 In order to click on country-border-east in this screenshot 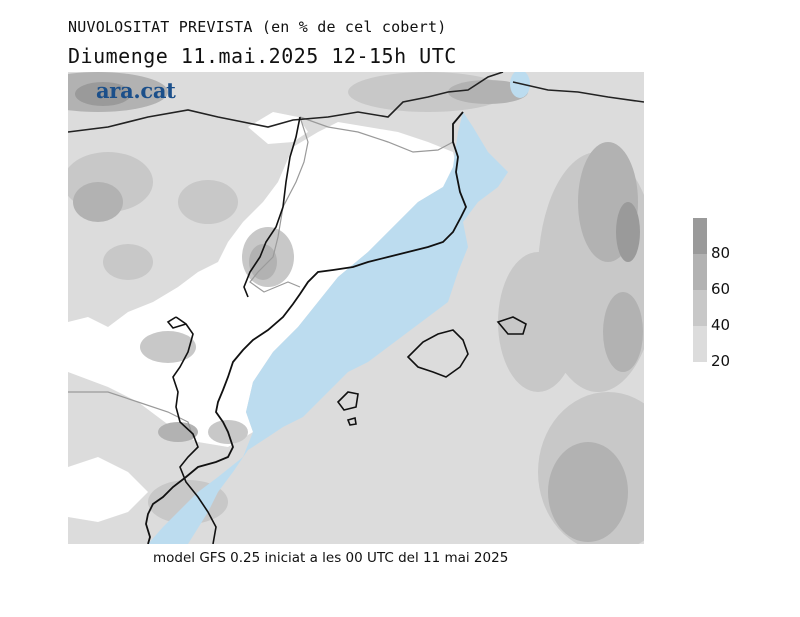, I will do `click(578, 92)`.